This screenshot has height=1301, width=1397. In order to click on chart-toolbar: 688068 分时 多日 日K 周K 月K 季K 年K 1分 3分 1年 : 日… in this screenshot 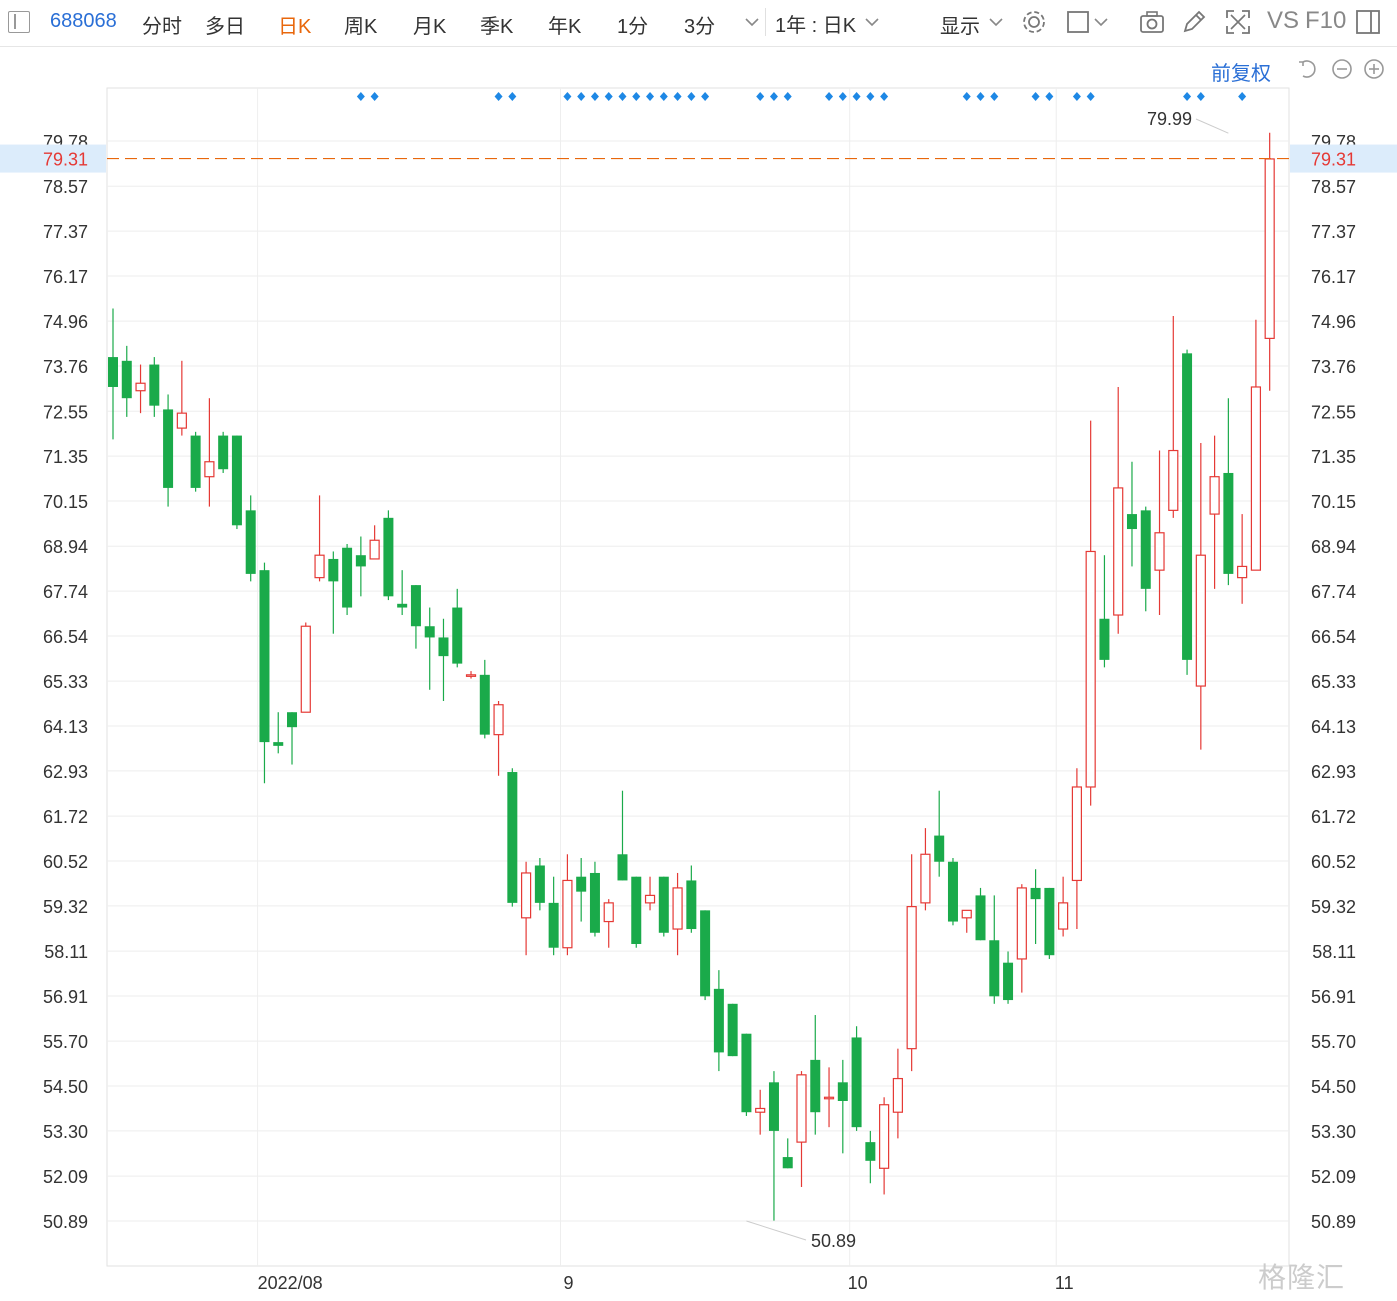, I will do `click(698, 23)`.